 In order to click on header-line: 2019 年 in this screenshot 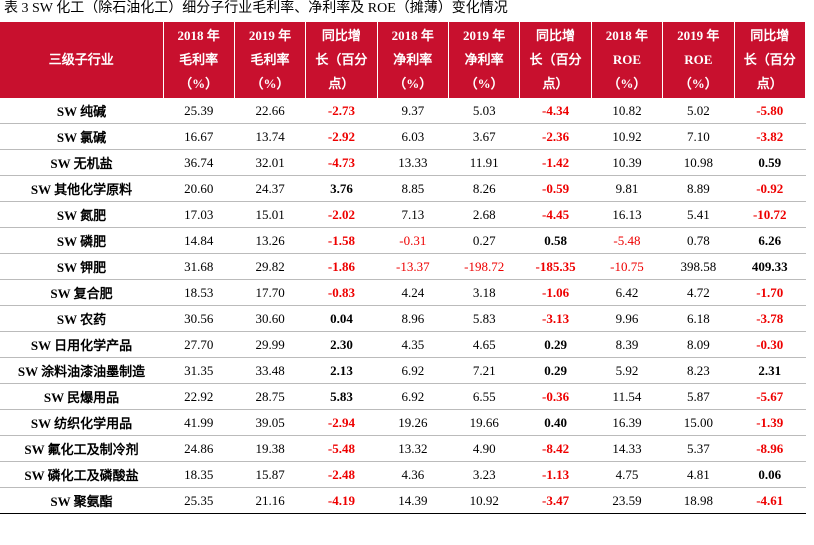, I will do `click(484, 35)`.